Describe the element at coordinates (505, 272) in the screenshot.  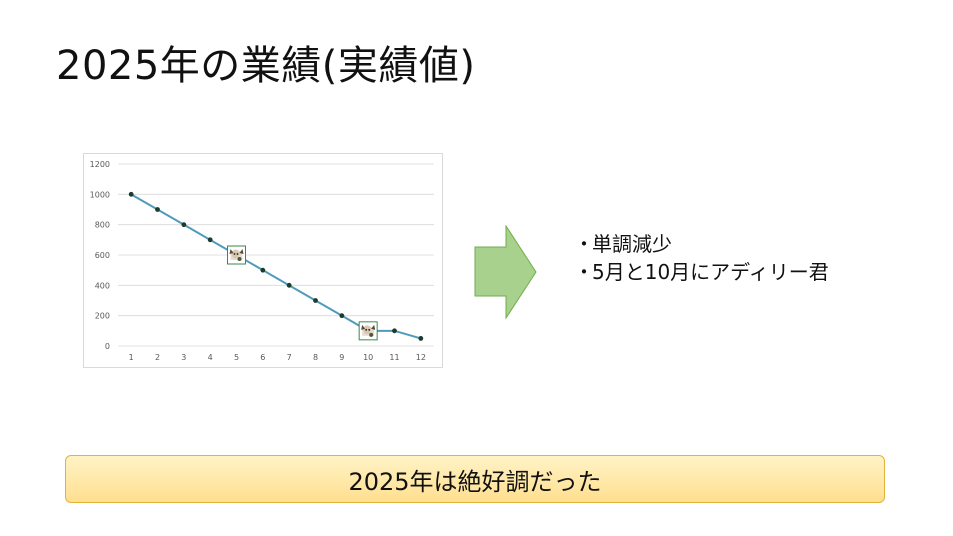
I see `right-arrow-icon` at that location.